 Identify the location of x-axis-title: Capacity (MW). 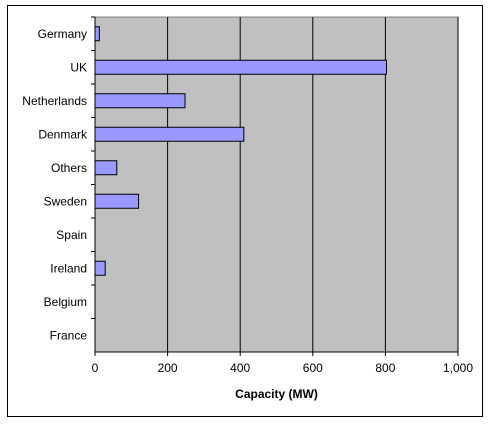
(276, 394).